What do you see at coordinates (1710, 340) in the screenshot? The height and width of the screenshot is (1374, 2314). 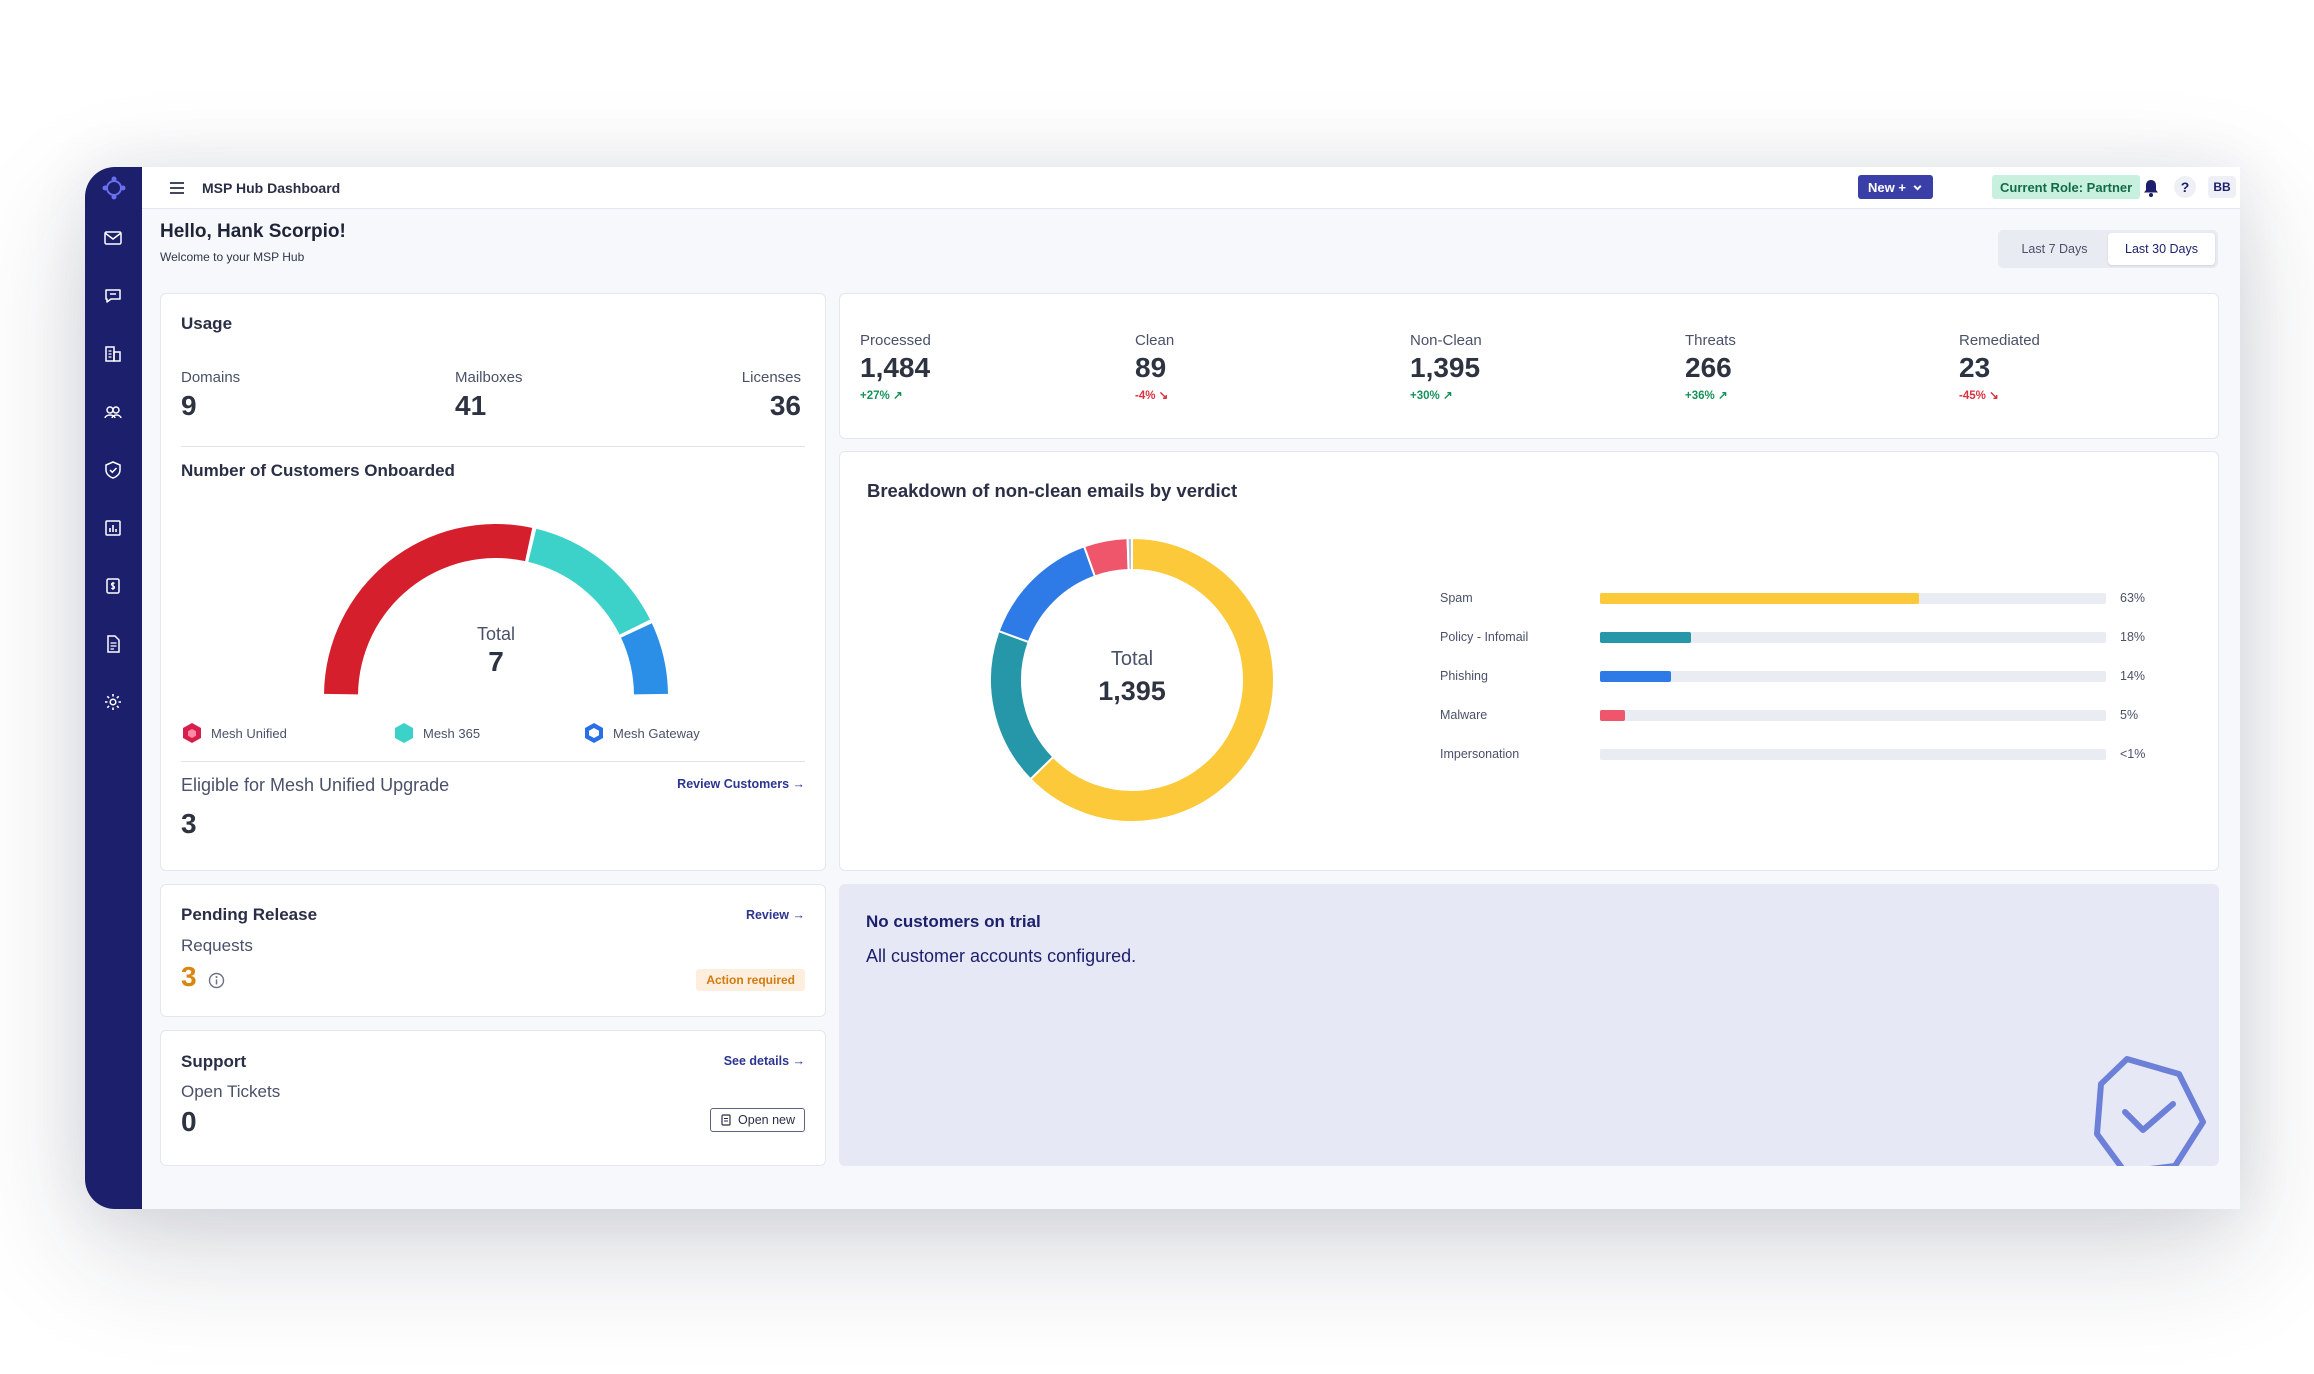 I see `stat-label: Threats` at bounding box center [1710, 340].